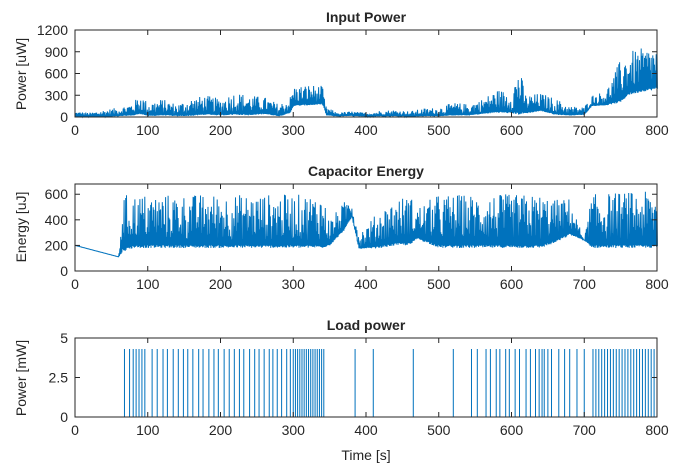  I want to click on y-tick-label: 400, so click(57, 220).